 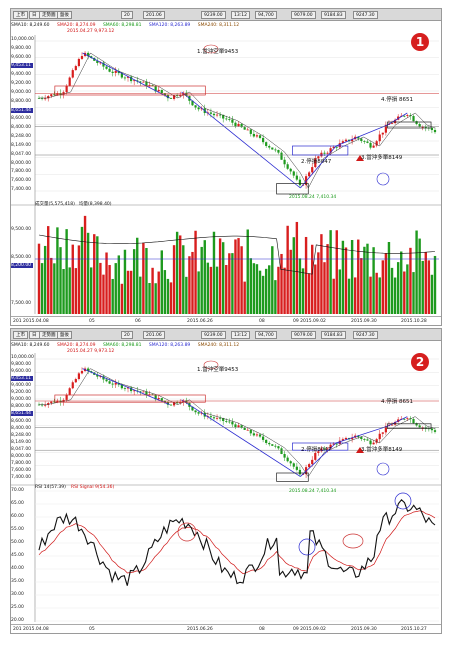 What do you see at coordinates (21, 154) in the screenshot?
I see `price-axis-label: 8,047.00` at bounding box center [21, 154].